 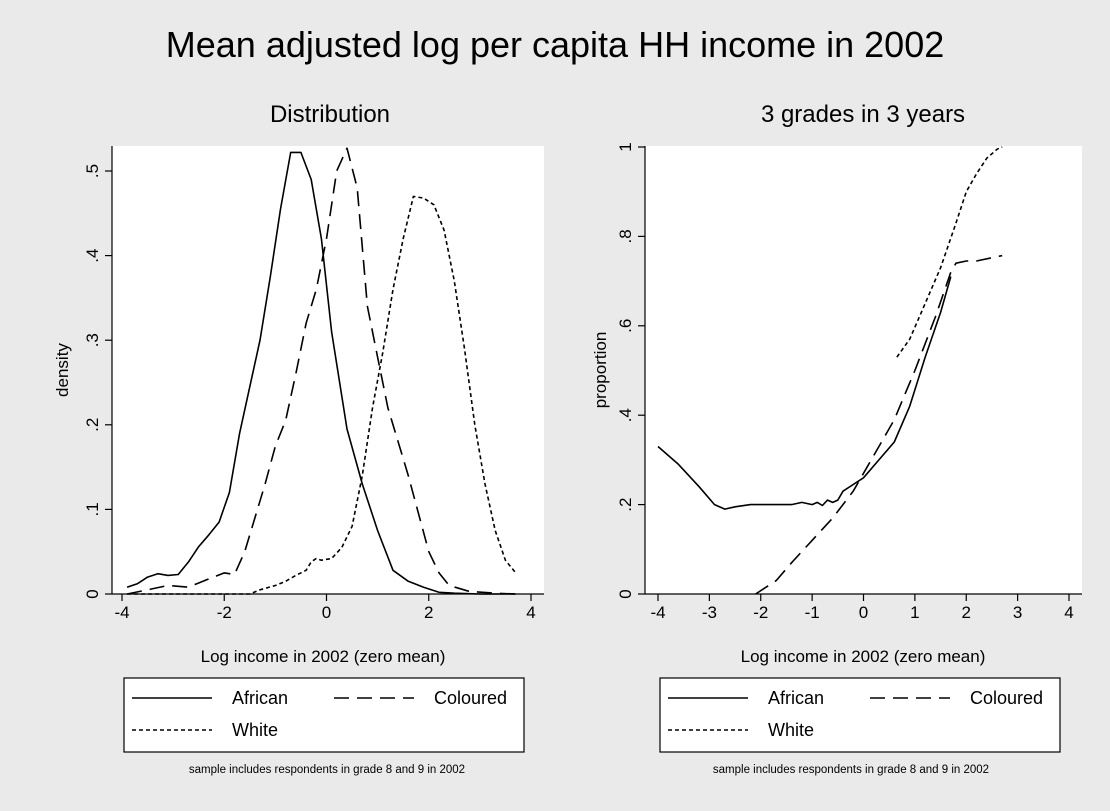 What do you see at coordinates (92, 593) in the screenshot?
I see `y-tick-label: 0` at bounding box center [92, 593].